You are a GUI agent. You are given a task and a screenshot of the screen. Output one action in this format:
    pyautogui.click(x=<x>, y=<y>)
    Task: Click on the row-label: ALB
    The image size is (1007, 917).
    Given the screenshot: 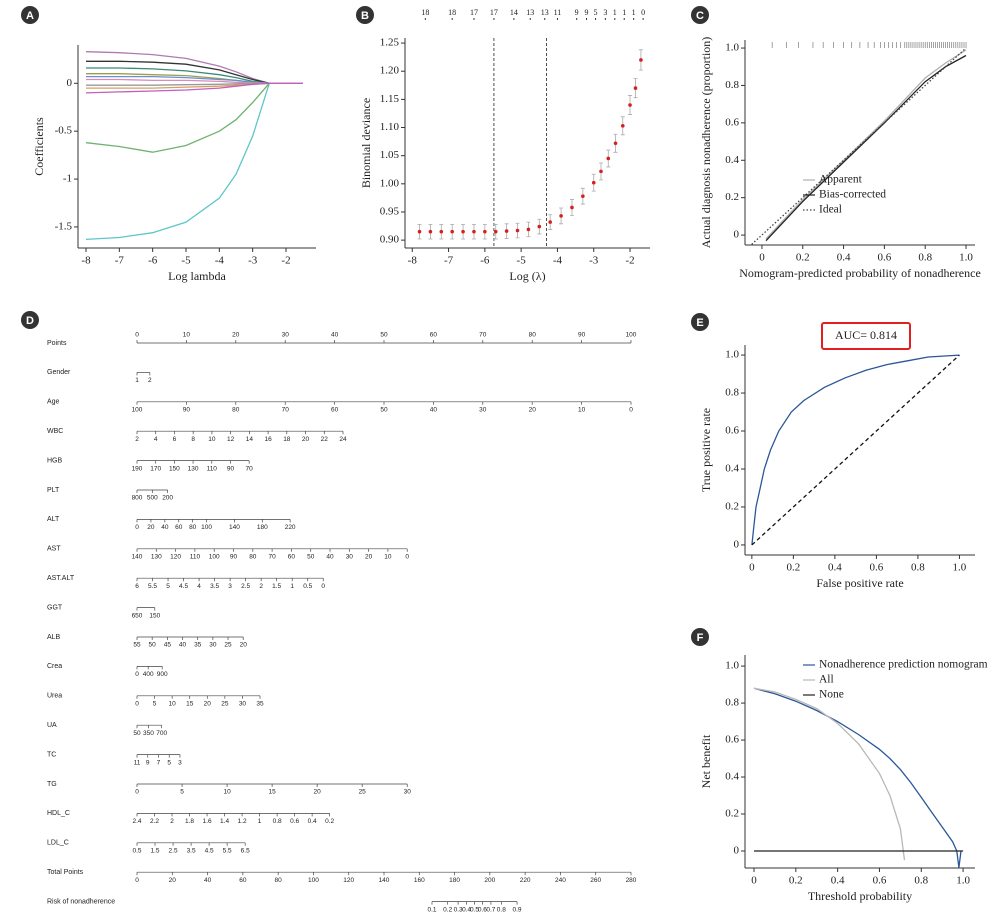 What is the action you would take?
    pyautogui.click(x=54, y=637)
    